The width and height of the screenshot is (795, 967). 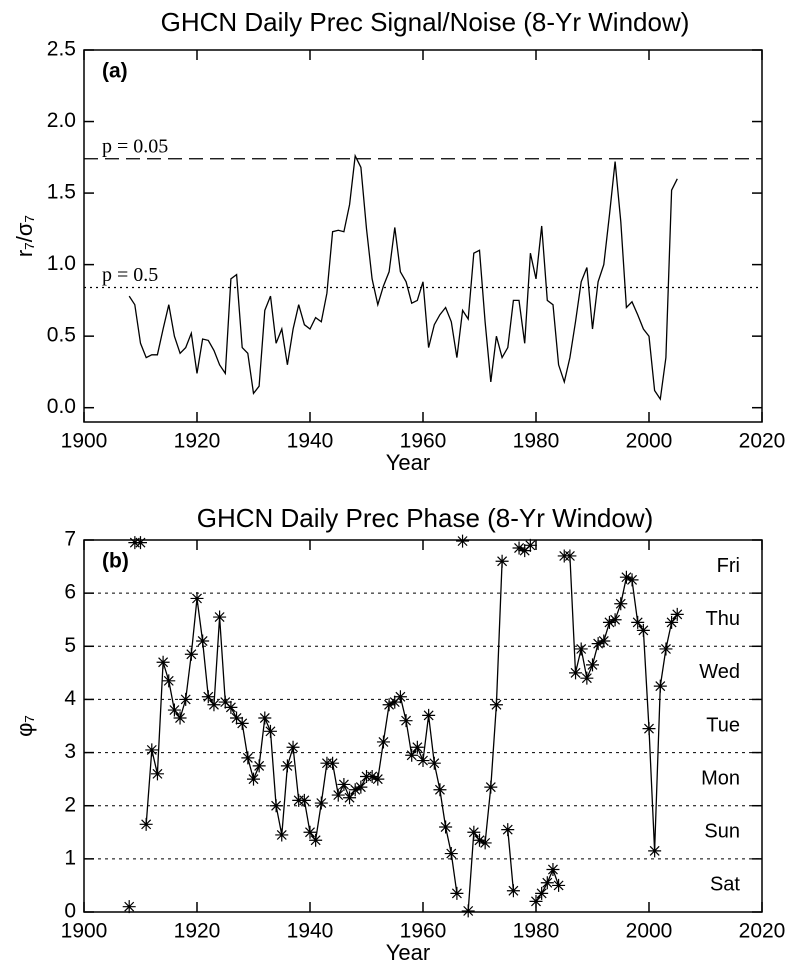 What do you see at coordinates (70, 645) in the screenshot?
I see `y-tick-label: 5` at bounding box center [70, 645].